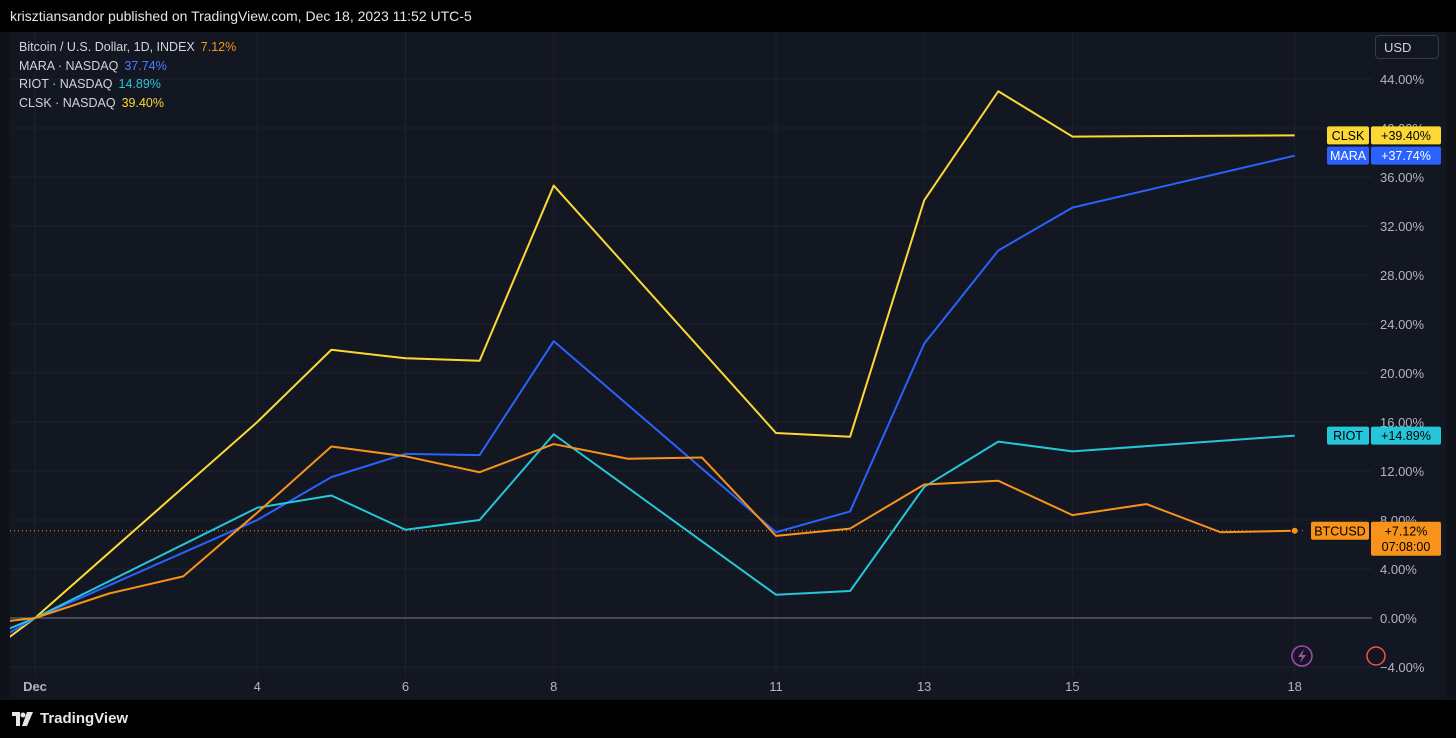 The height and width of the screenshot is (738, 1456). Describe the element at coordinates (1376, 656) in the screenshot. I see `event-icon` at that location.